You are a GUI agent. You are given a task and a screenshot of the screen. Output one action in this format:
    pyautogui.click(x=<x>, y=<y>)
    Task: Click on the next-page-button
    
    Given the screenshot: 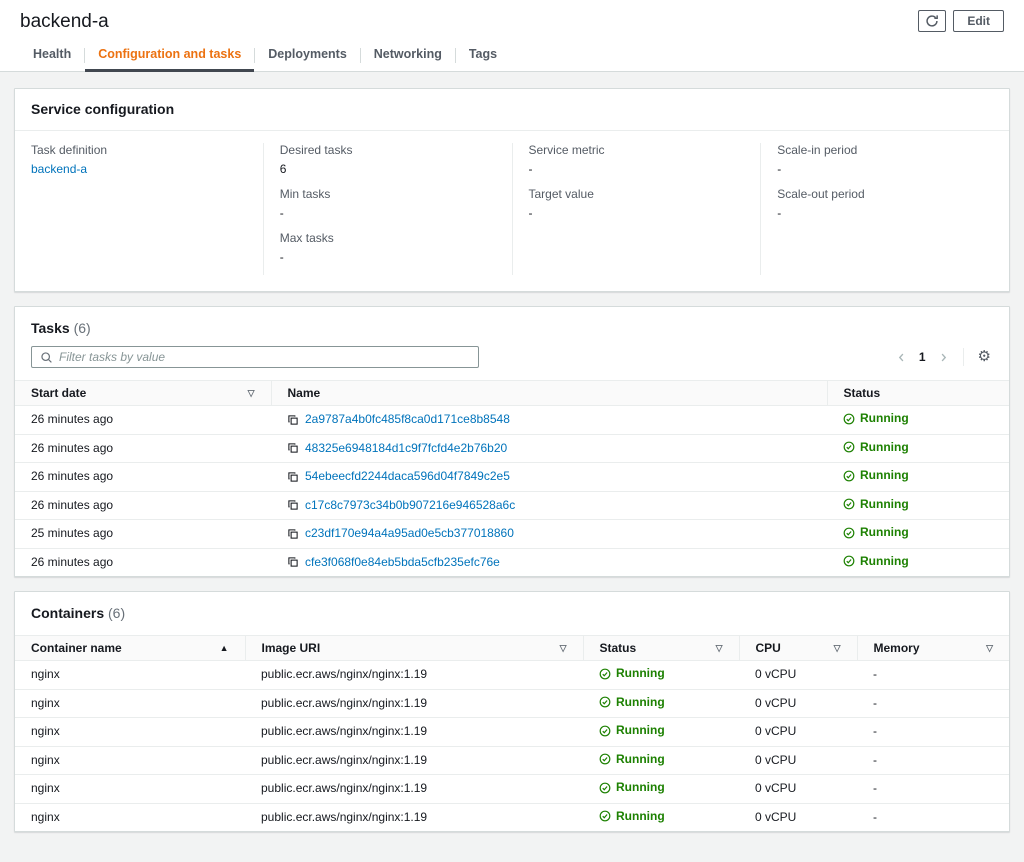 What is the action you would take?
    pyautogui.click(x=943, y=357)
    